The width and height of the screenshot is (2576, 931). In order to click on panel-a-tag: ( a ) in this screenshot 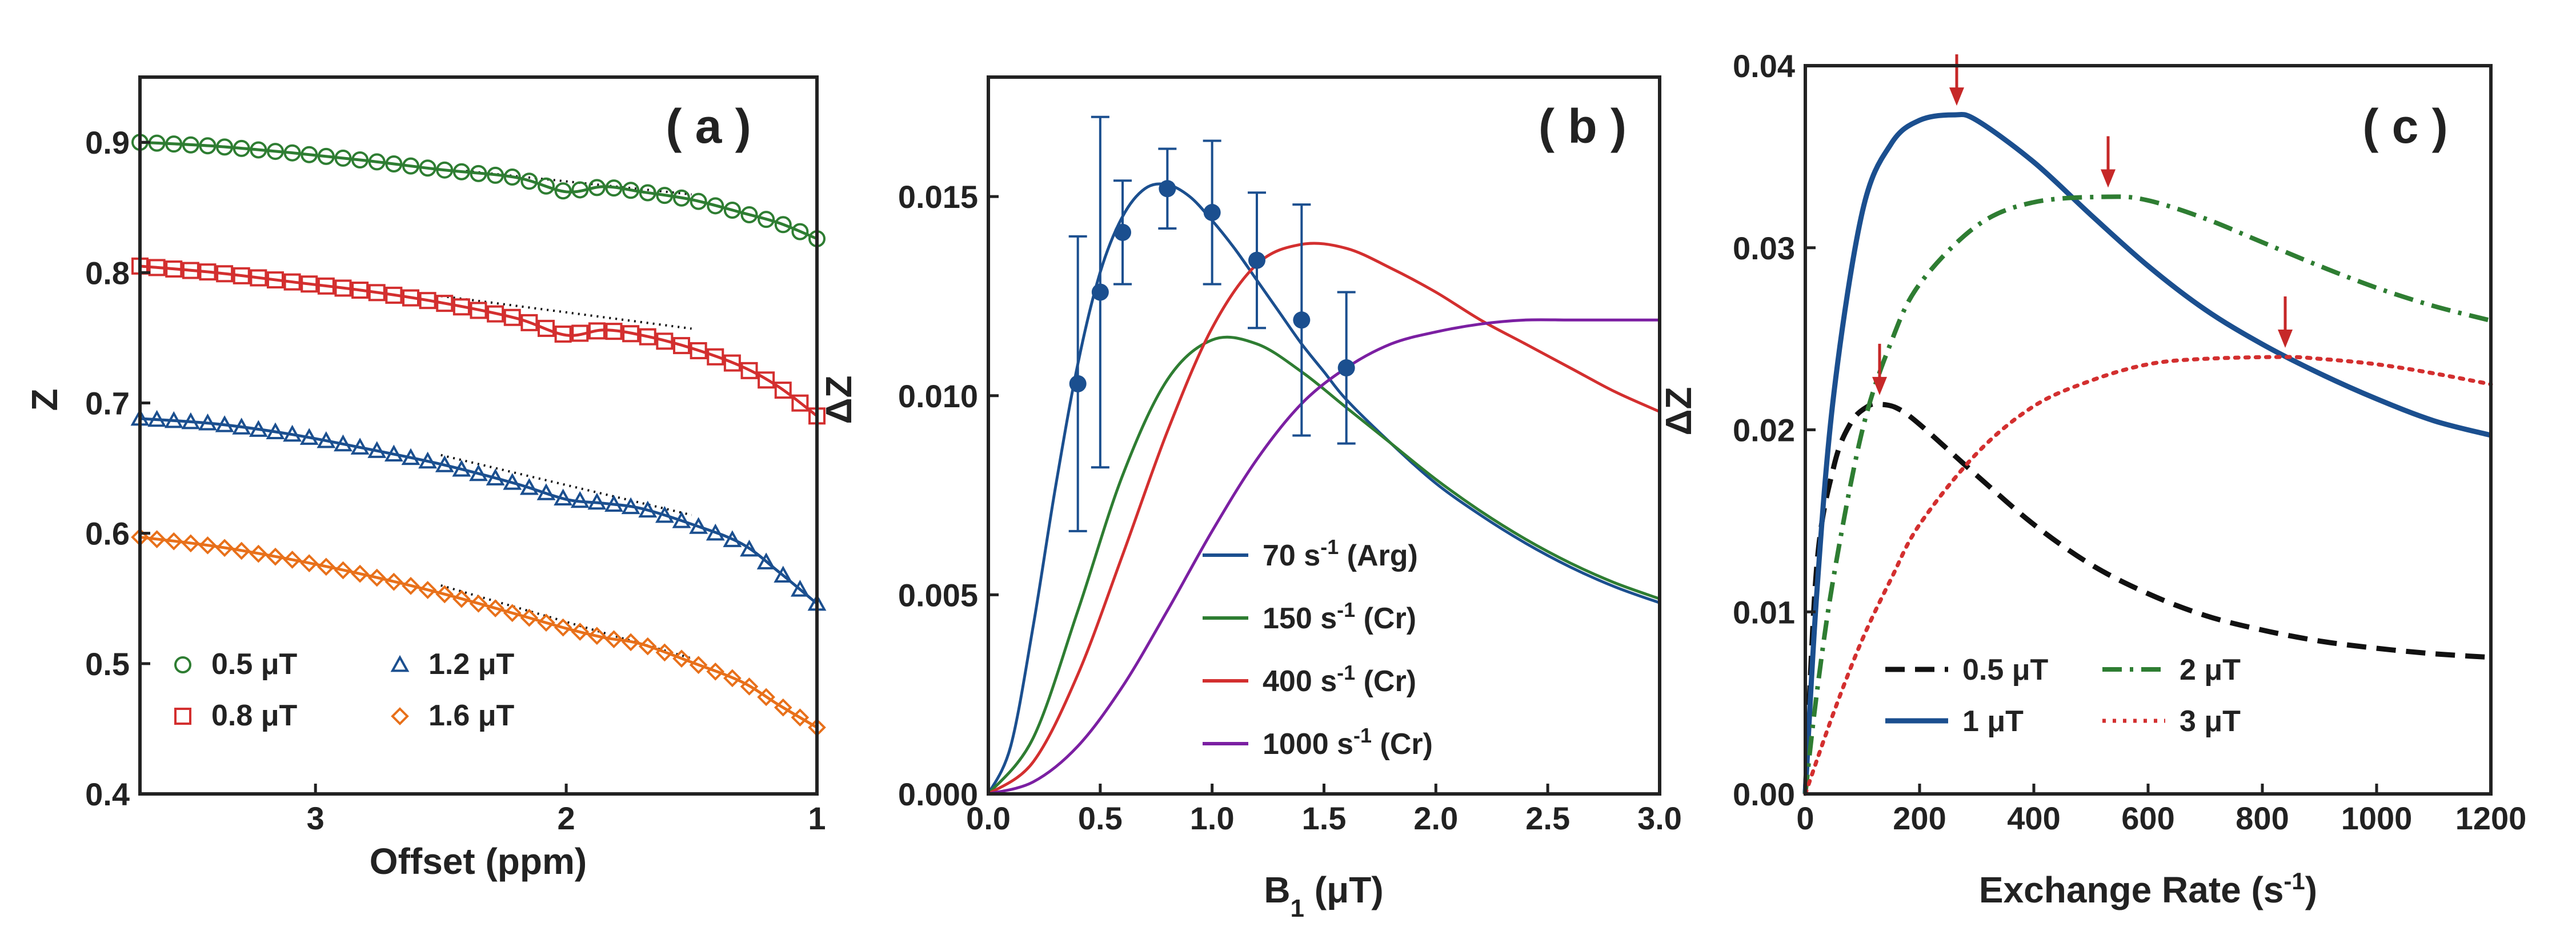, I will do `click(708, 126)`.